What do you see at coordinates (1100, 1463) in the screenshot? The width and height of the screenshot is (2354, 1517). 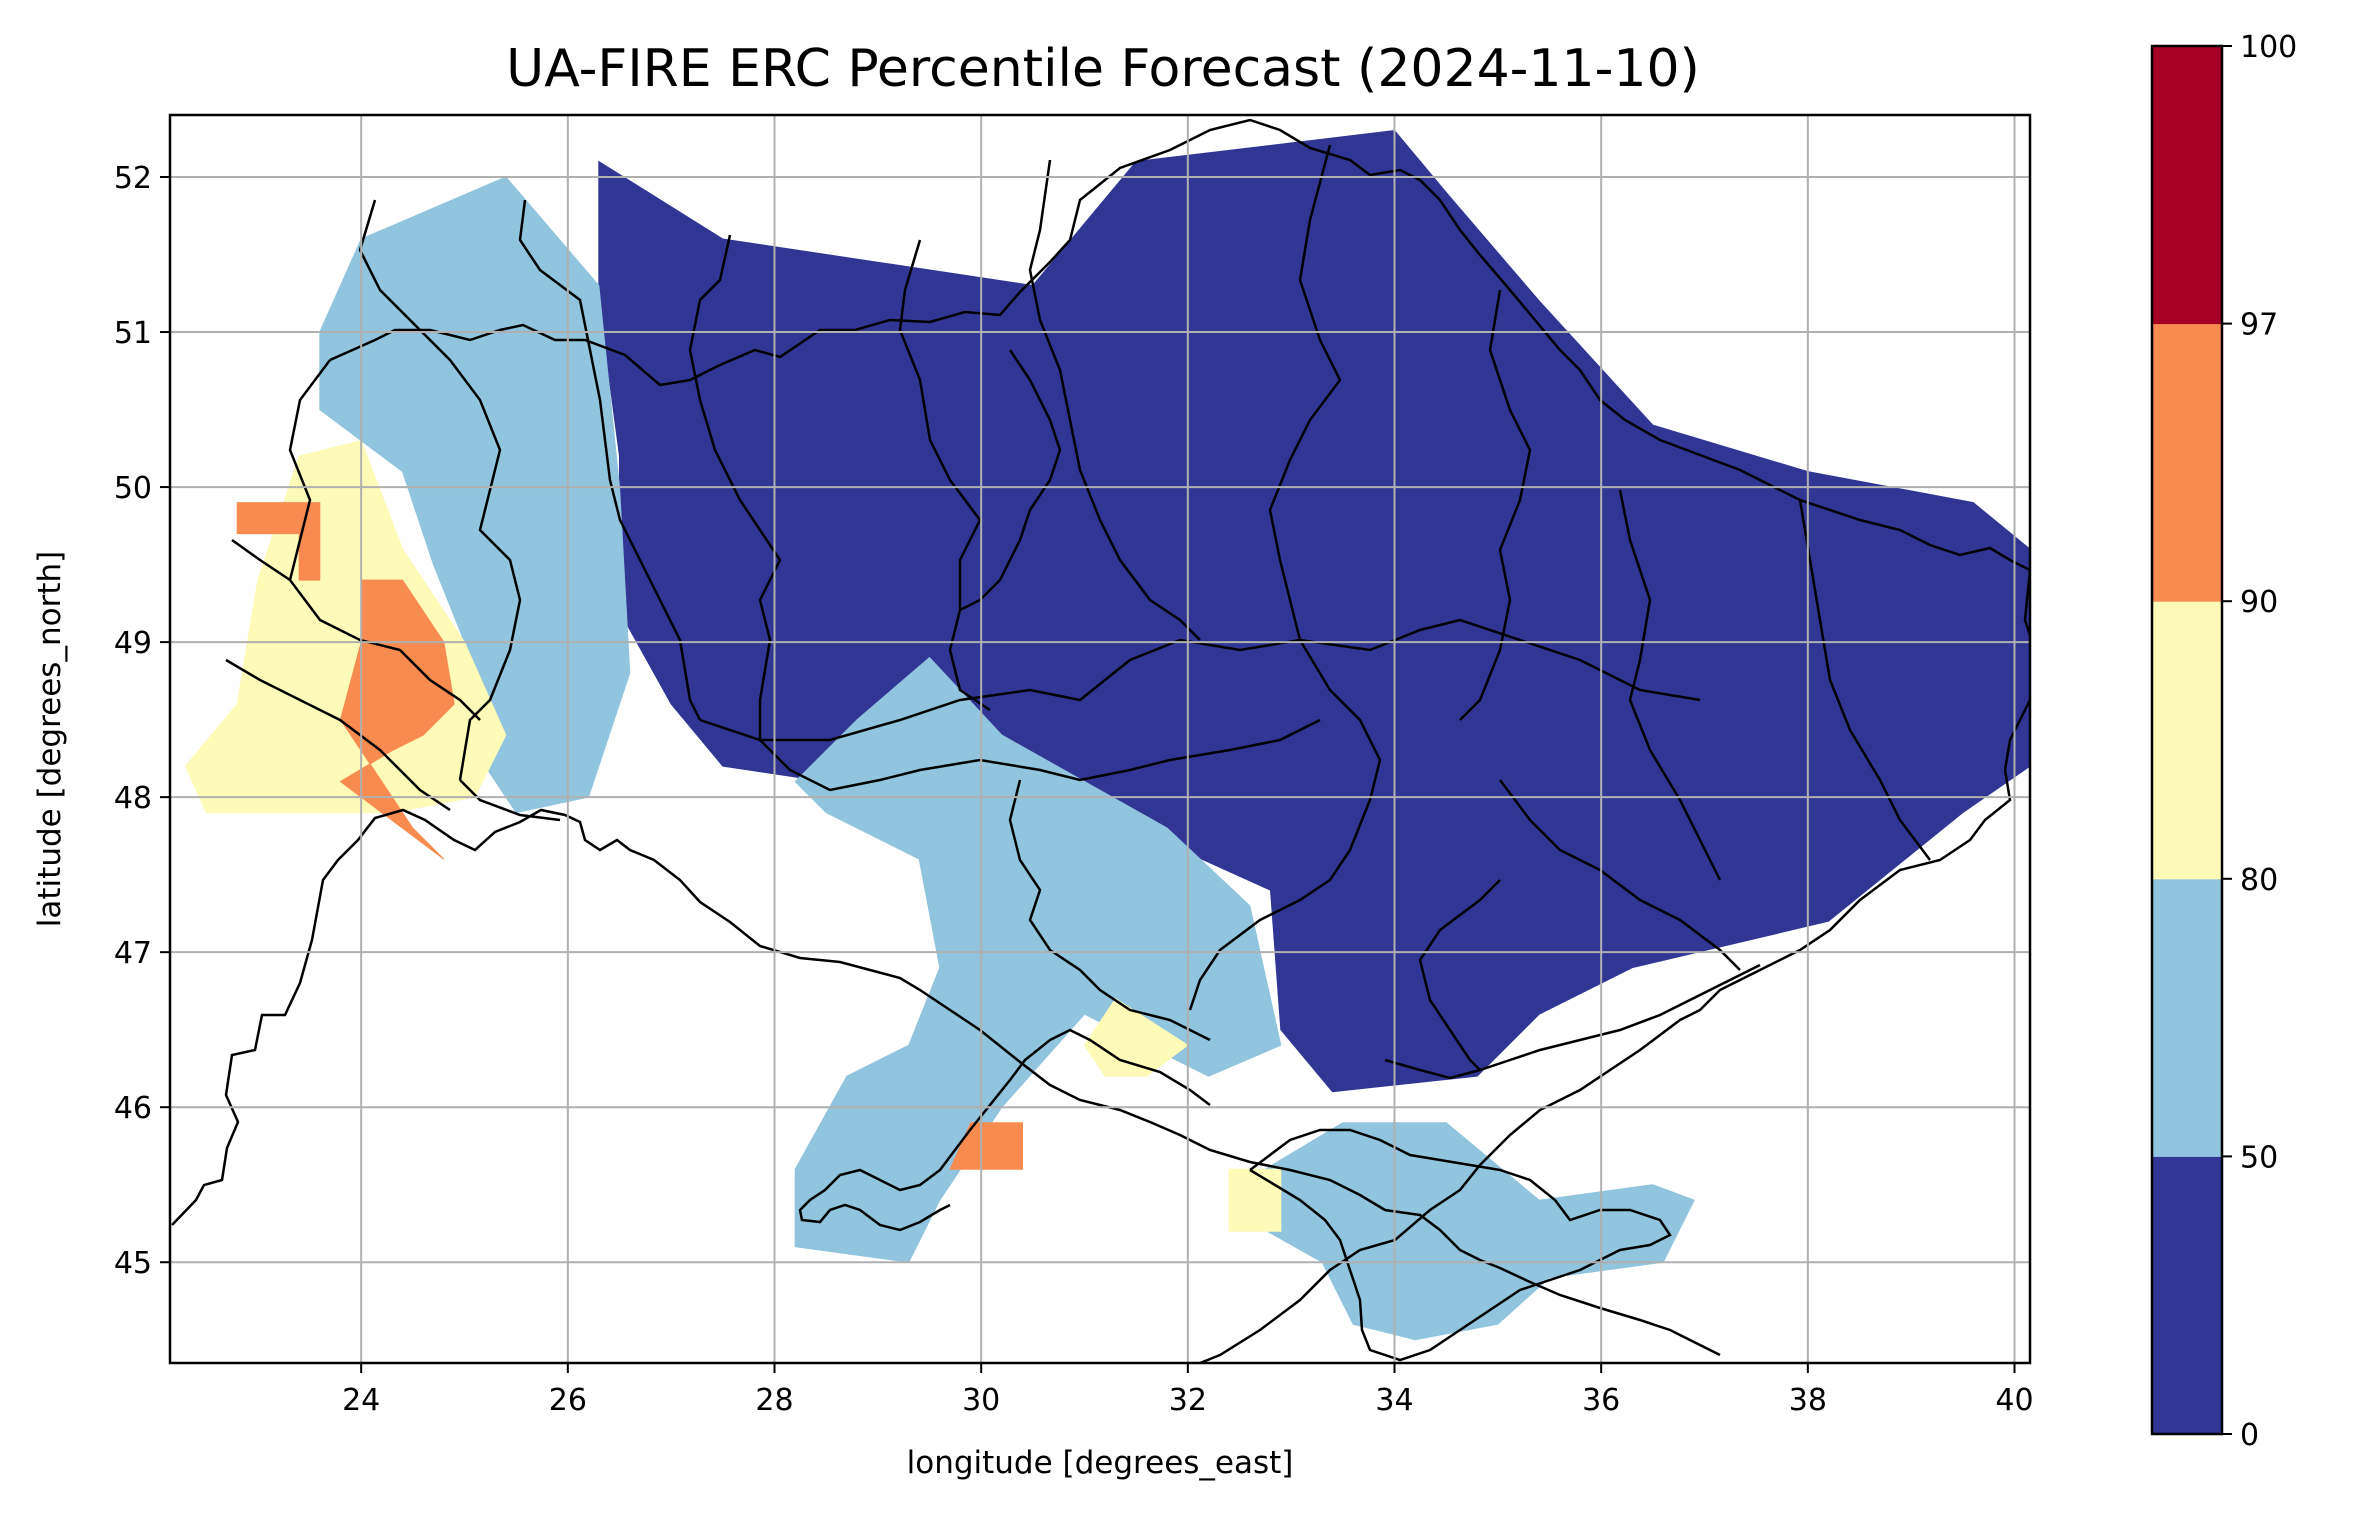 I see `x-axis-label: longitude [degrees_east]` at bounding box center [1100, 1463].